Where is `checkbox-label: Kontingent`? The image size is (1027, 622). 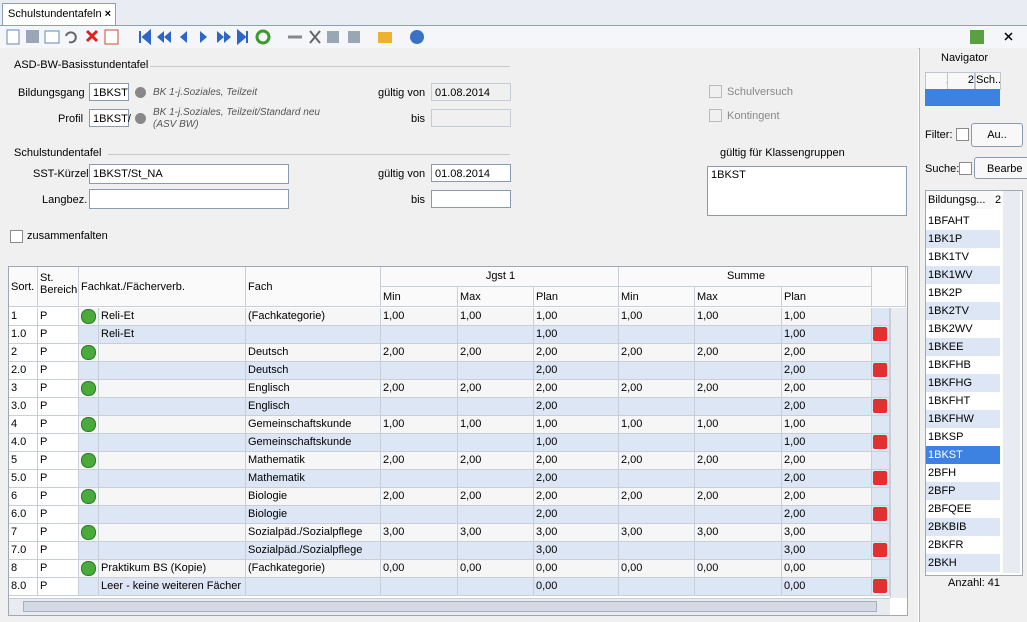
checkbox-label: Kontingent is located at coordinates (753, 116).